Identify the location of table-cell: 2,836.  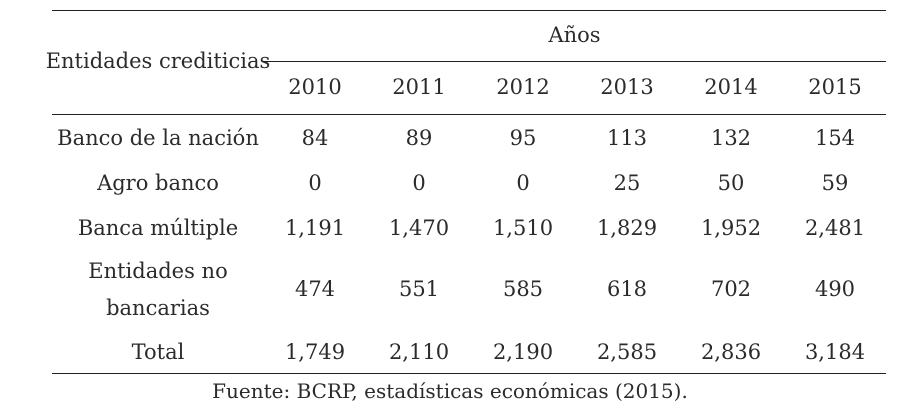
(731, 352).